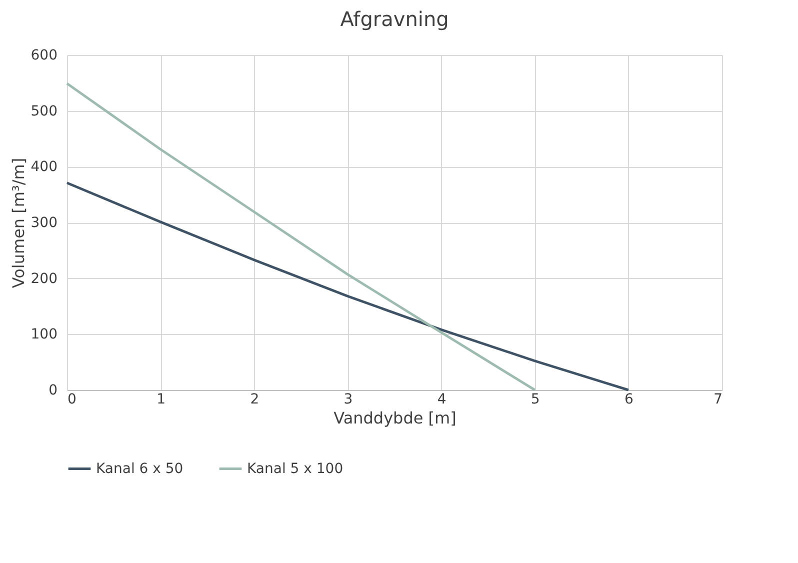  What do you see at coordinates (348, 400) in the screenshot?
I see `x-tick-label: 3` at bounding box center [348, 400].